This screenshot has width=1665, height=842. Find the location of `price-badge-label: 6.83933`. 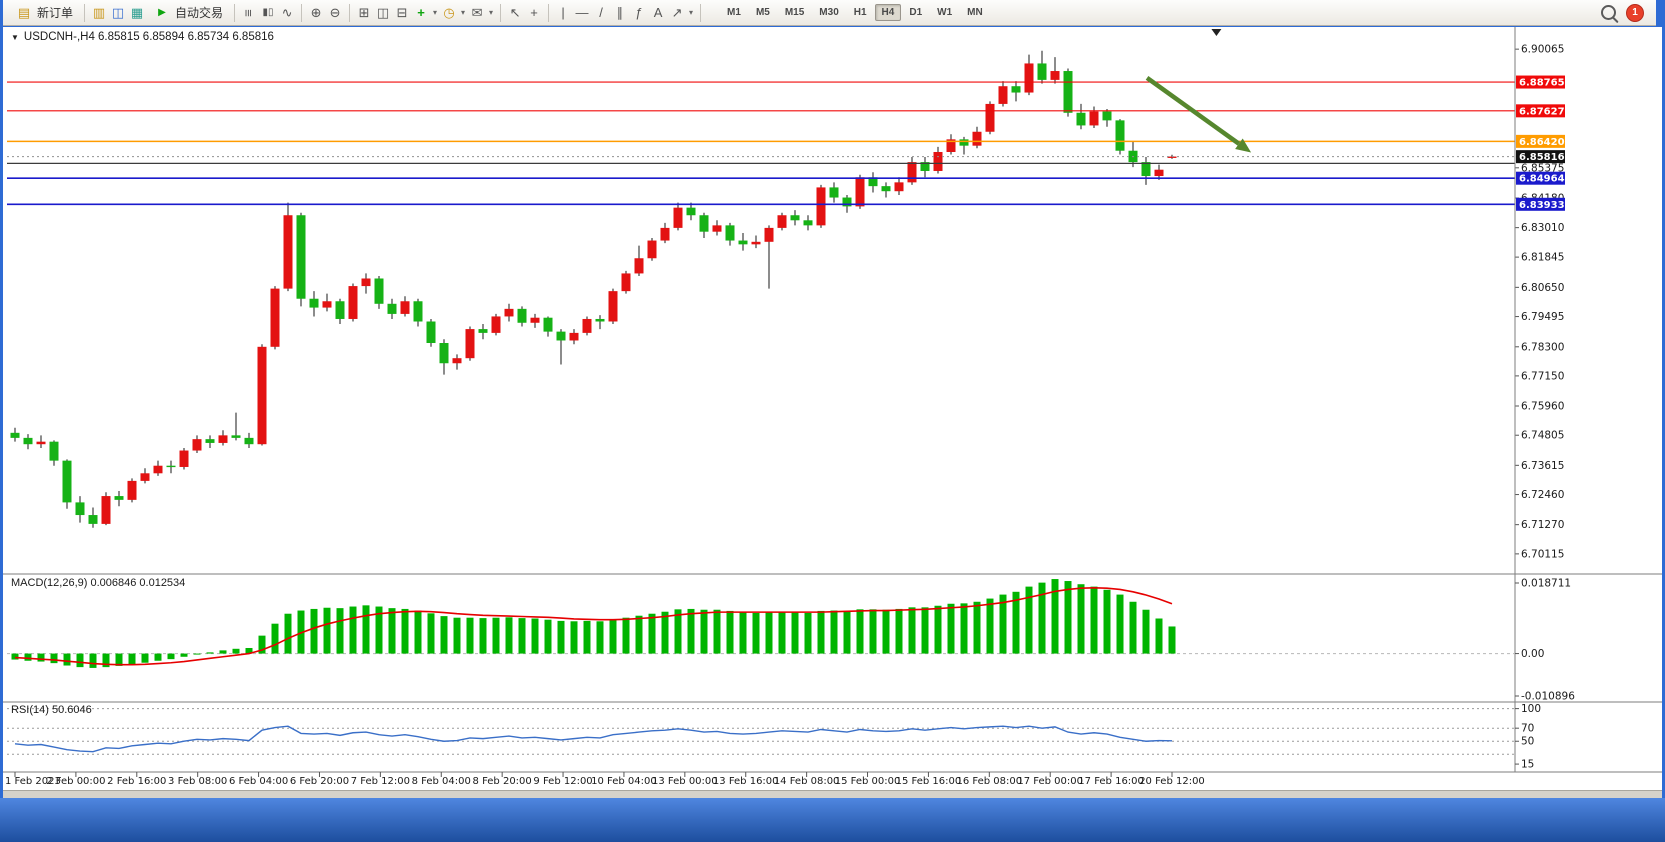

price-badge-label: 6.83933 is located at coordinates (1542, 205).